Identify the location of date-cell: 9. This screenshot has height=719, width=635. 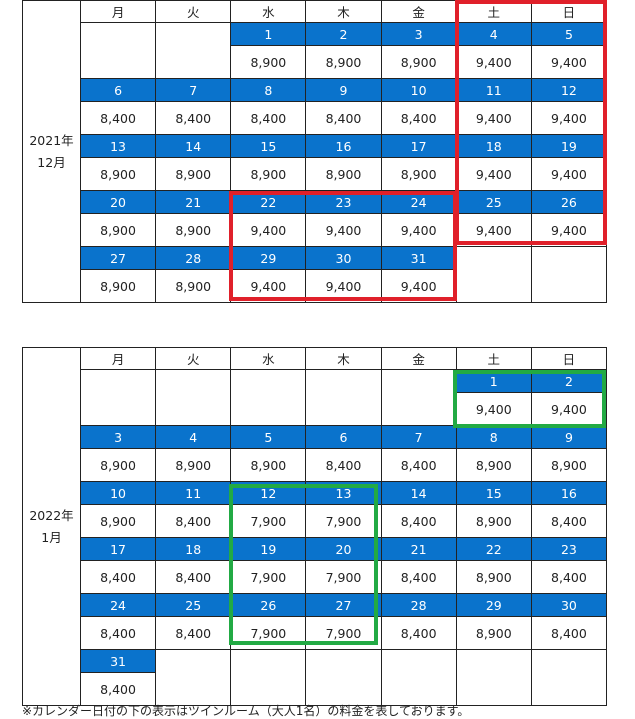
(569, 437).